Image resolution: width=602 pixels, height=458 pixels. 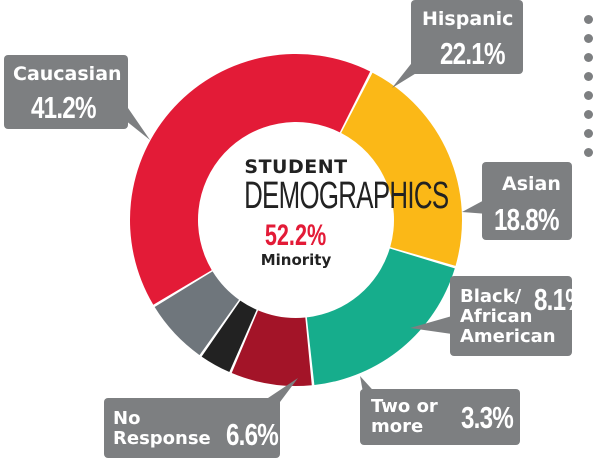 What do you see at coordinates (487, 417) in the screenshot?
I see `callout-two-value: 3.3%` at bounding box center [487, 417].